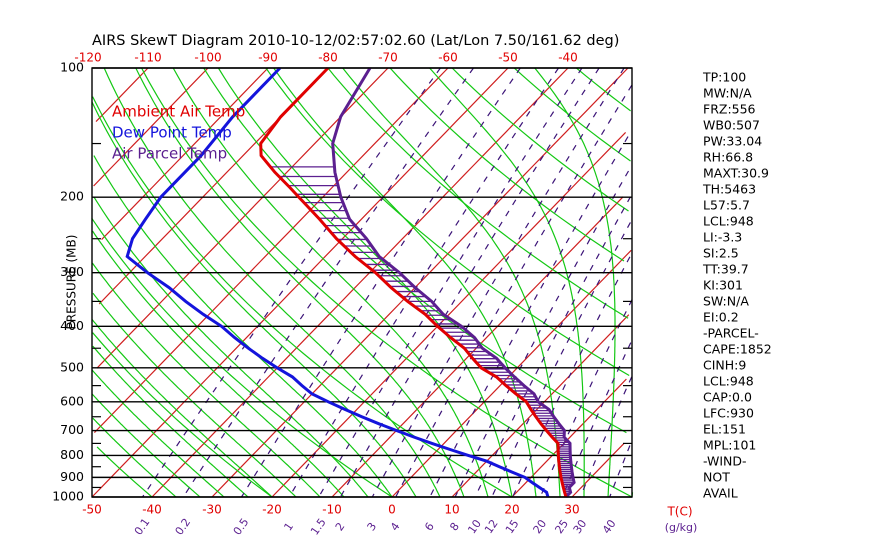 The width and height of the screenshot is (870, 560). Describe the element at coordinates (68, 496) in the screenshot. I see `pressure-tick-label: 1000` at that location.